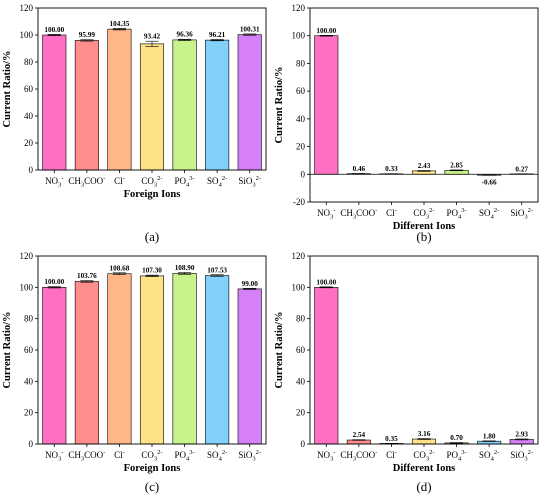  Describe the element at coordinates (217, 35) in the screenshot. I see `data-label: 96.21` at that location.